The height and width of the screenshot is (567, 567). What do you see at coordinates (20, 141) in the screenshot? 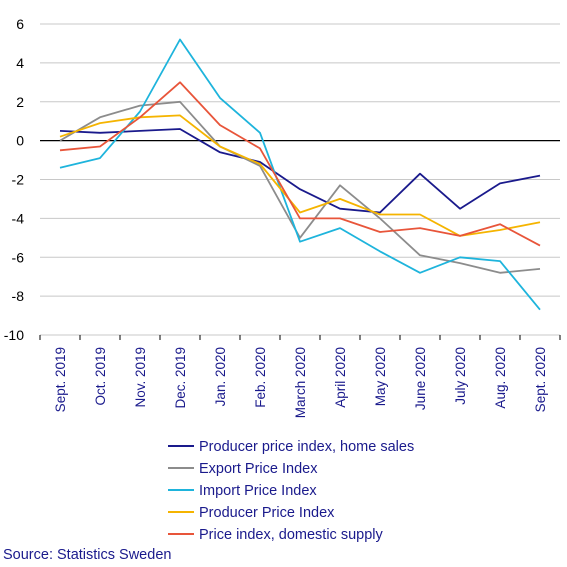
I see `y-tick-label: 0` at bounding box center [20, 141].